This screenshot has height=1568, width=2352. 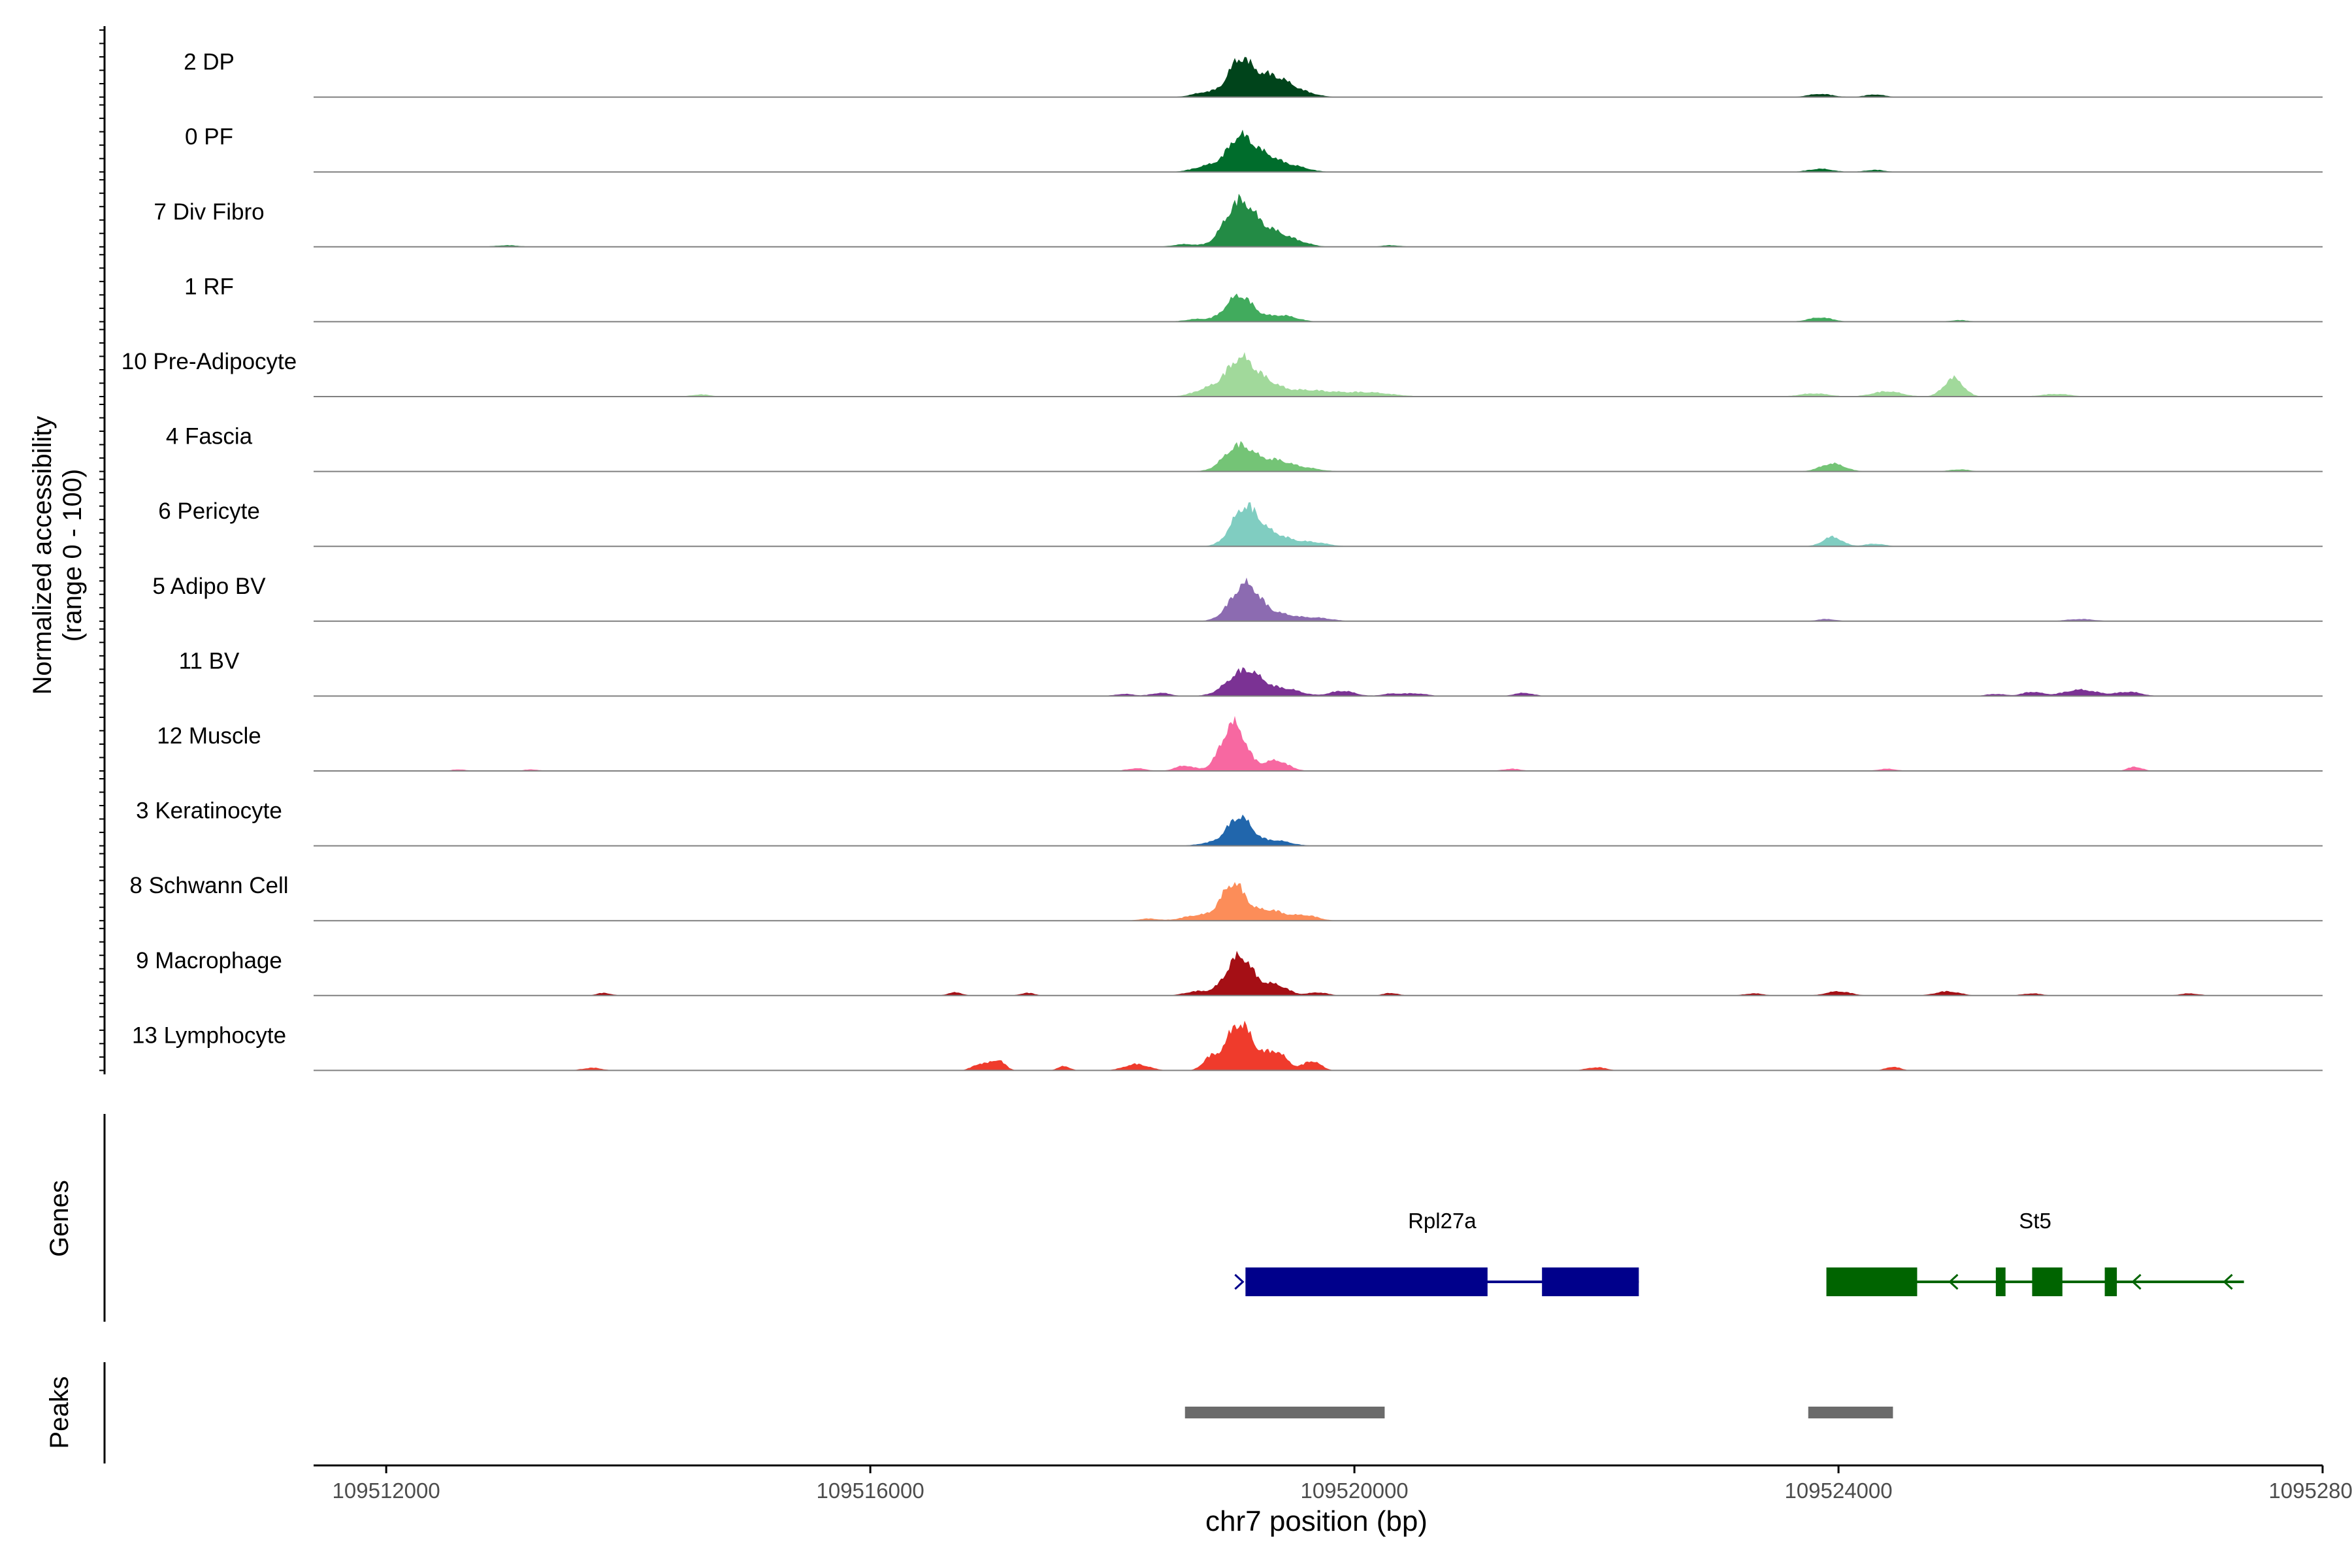 I want to click on track-12-muscle: 12 Muscle, so click(x=1240, y=743).